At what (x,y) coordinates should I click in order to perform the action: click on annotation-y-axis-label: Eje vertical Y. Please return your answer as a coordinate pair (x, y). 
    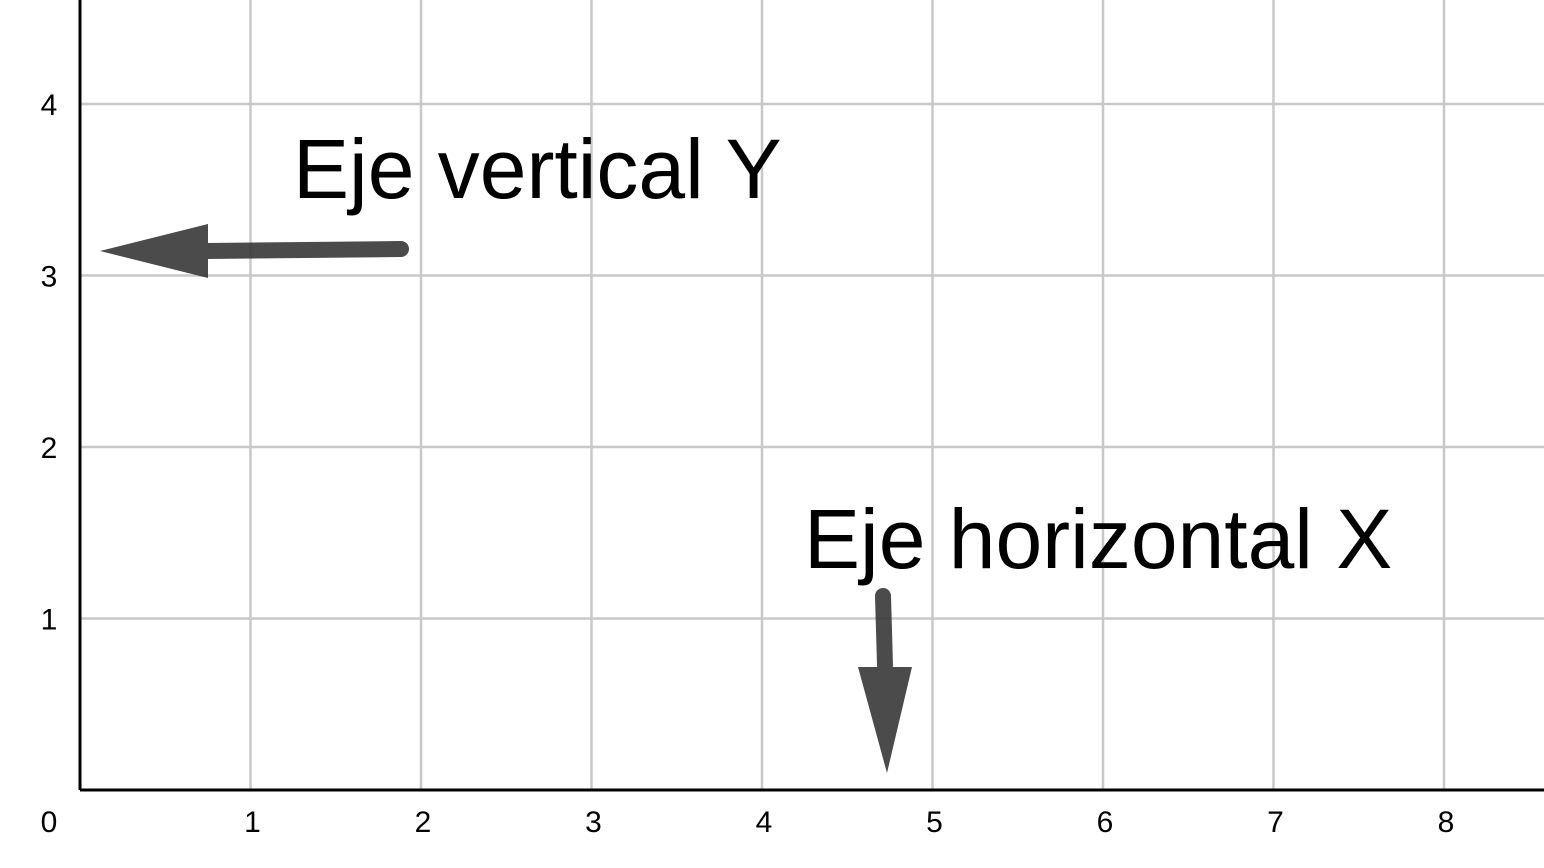
    Looking at the image, I should click on (537, 169).